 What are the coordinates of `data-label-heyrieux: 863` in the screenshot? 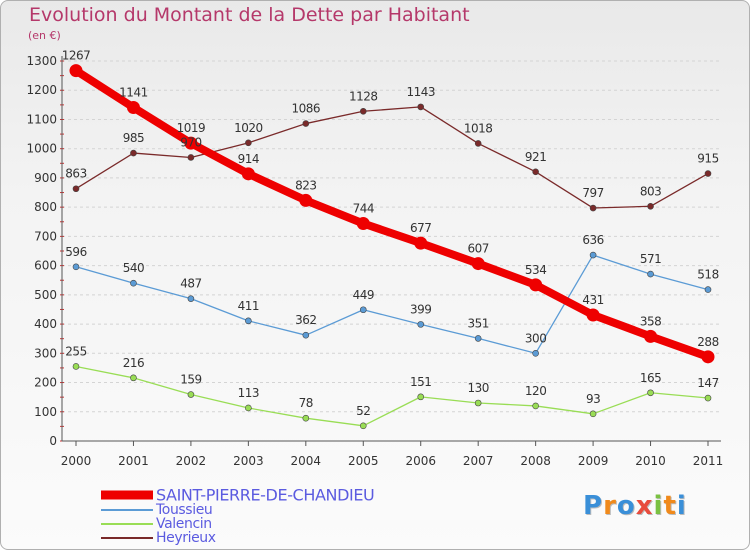 It's located at (75, 174).